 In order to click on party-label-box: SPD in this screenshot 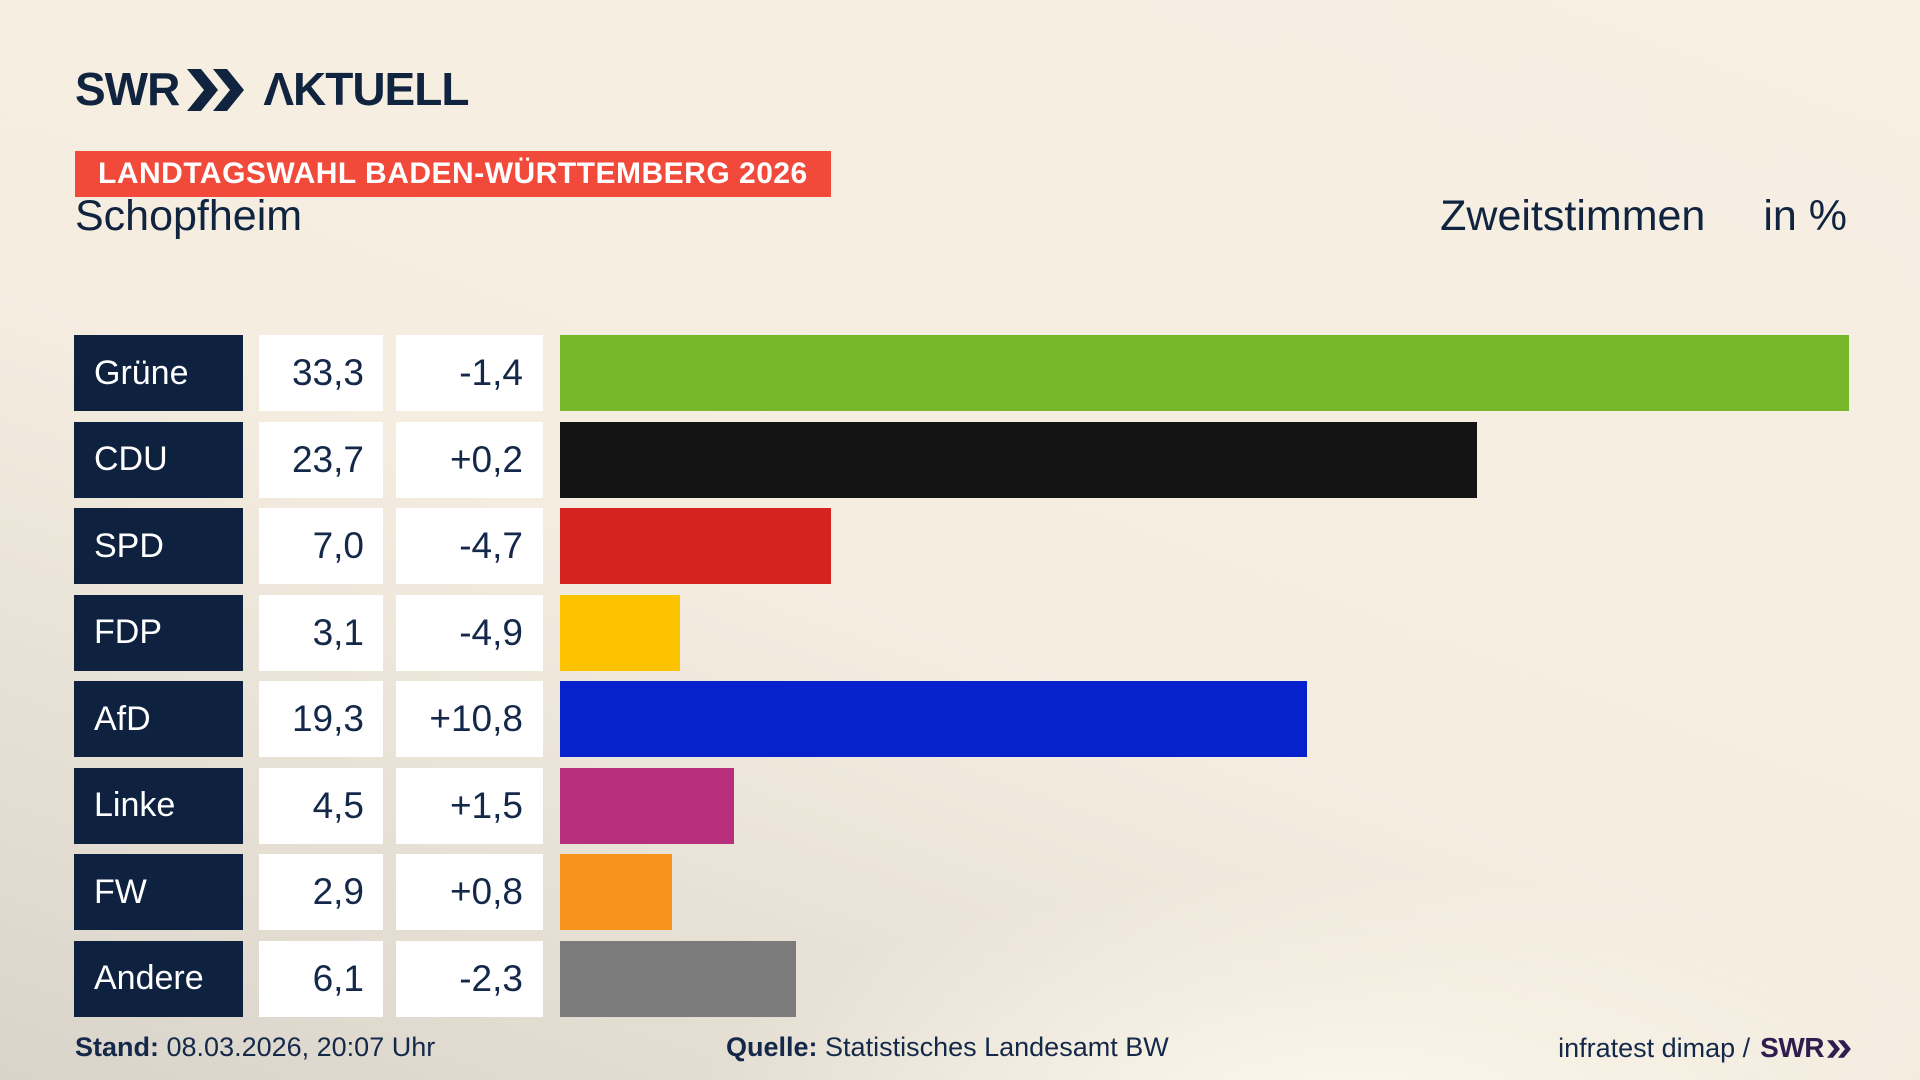, I will do `click(158, 546)`.